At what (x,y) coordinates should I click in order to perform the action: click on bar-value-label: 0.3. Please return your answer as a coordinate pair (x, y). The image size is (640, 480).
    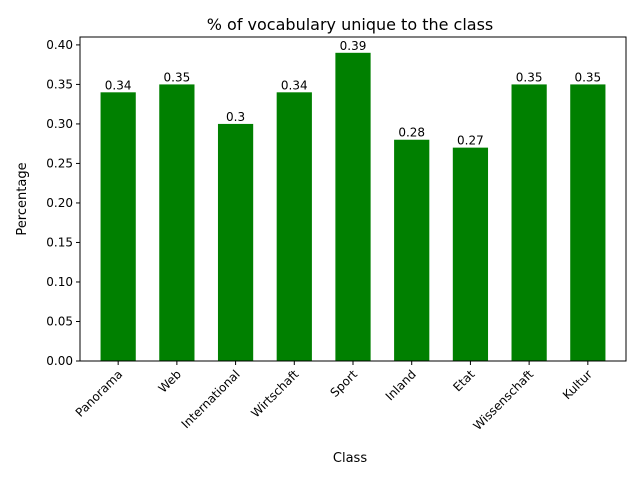
    Looking at the image, I should click on (235, 117).